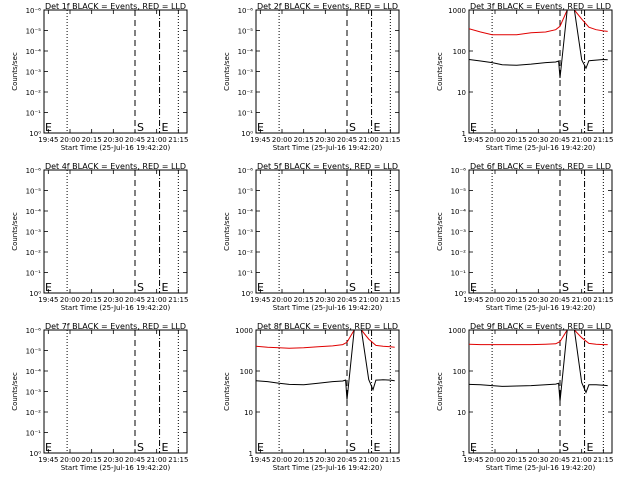  What do you see at coordinates (327, 326) in the screenshot?
I see `chart-title: Det 8f BLACK = Events, RED = LLD` at bounding box center [327, 326].